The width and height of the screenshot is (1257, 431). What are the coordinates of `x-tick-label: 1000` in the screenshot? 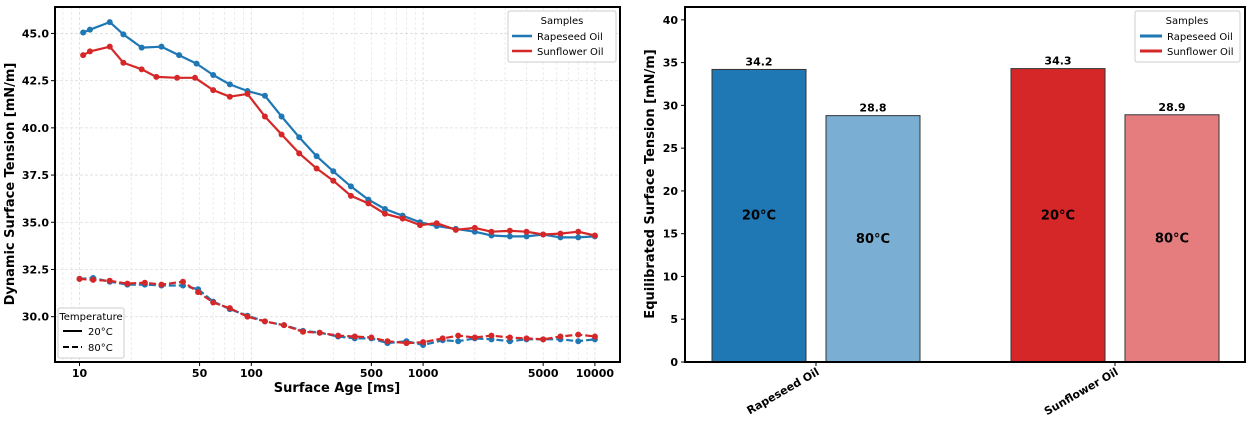 It's located at (423, 373).